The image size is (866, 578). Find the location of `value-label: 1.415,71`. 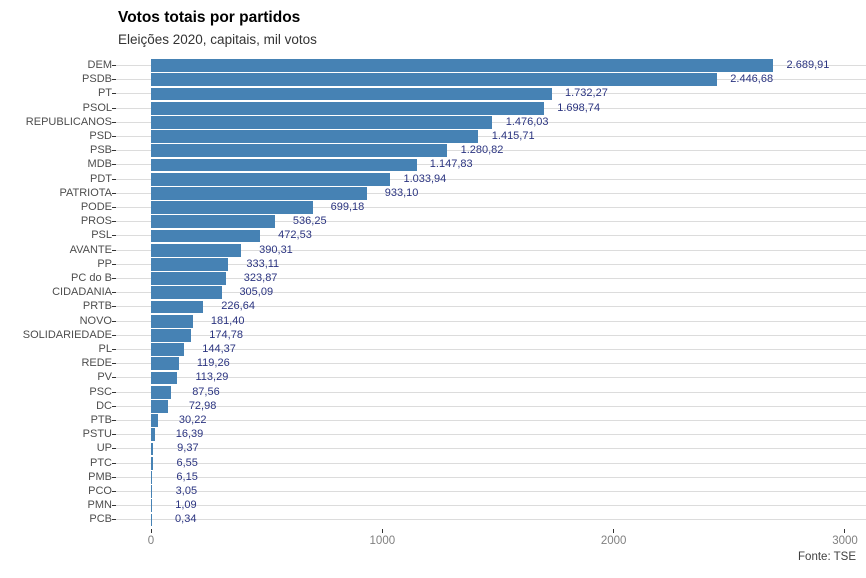

value-label: 1.415,71 is located at coordinates (513, 136).